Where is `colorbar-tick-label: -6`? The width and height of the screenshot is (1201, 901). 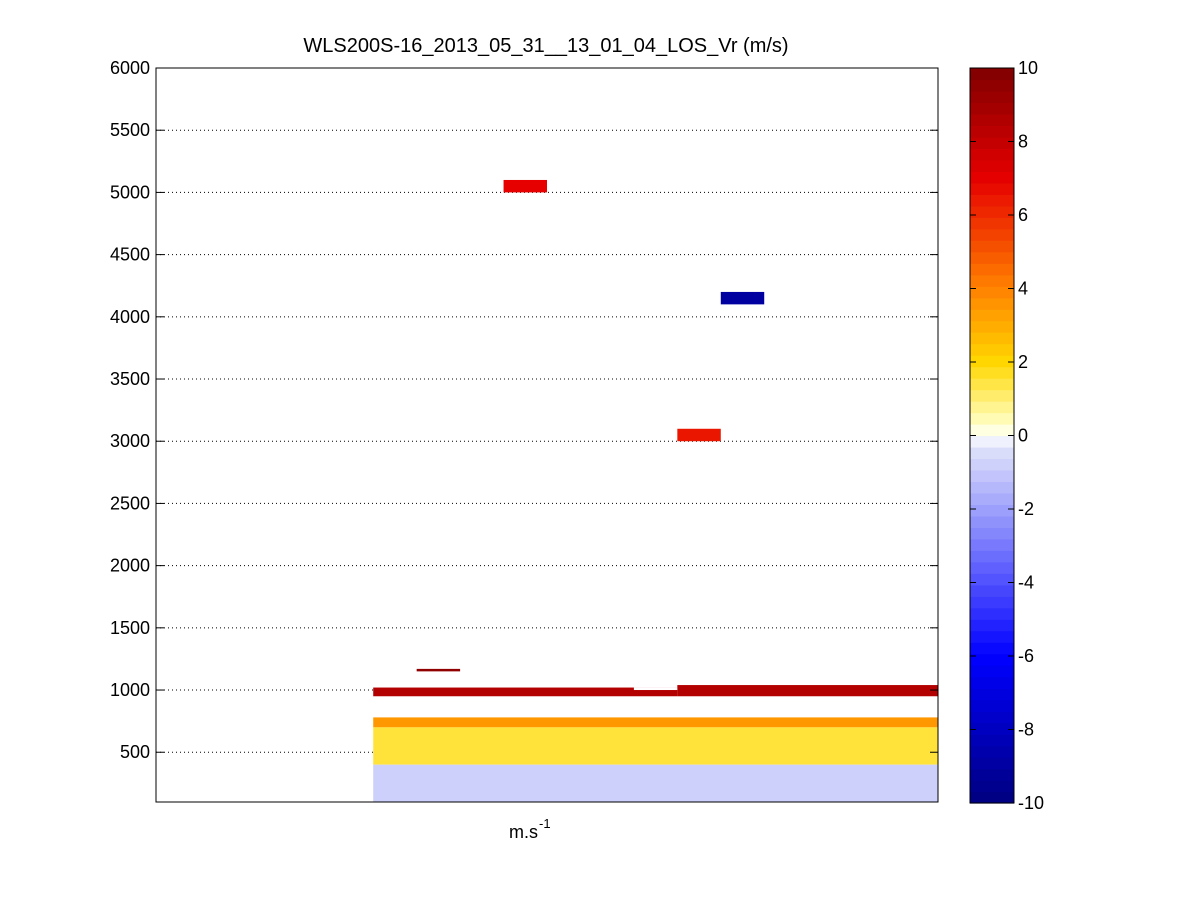
colorbar-tick-label: -6 is located at coordinates (1026, 656).